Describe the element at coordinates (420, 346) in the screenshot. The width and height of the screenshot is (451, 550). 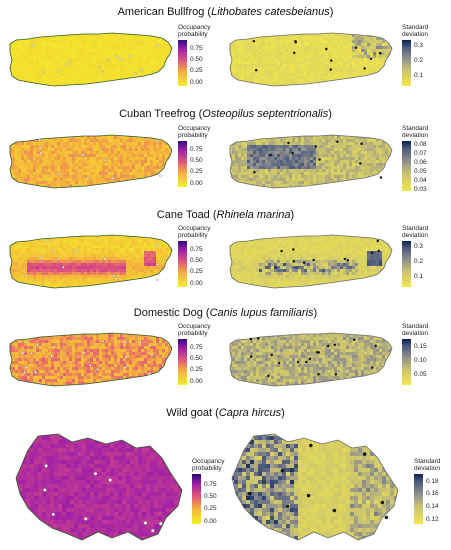
I see `tick-label: 0.15` at that location.